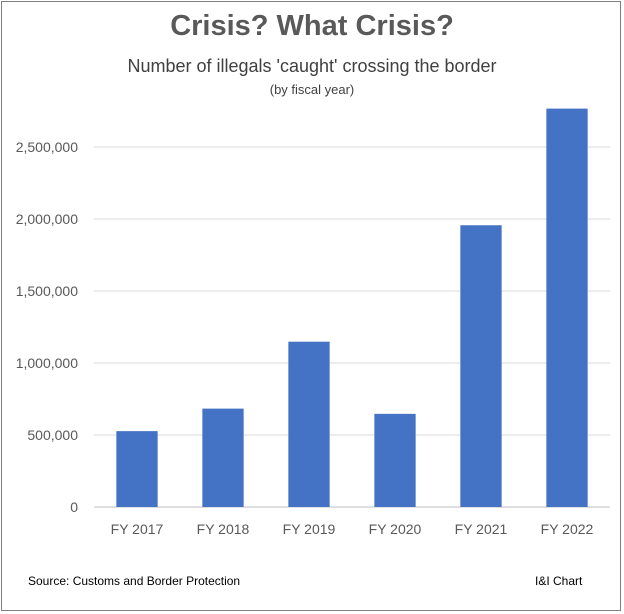 This screenshot has height=614, width=624. I want to click on chart-credit: I&I Chart, so click(559, 581).